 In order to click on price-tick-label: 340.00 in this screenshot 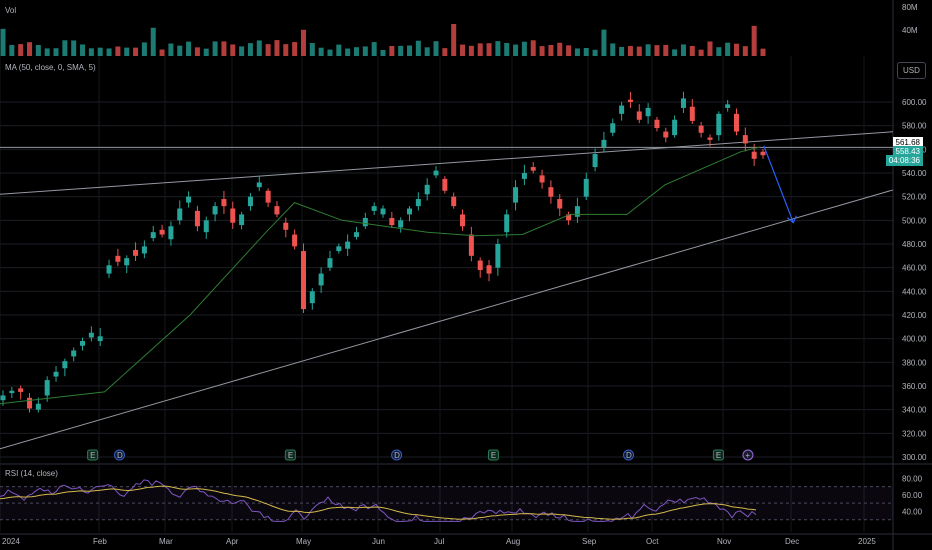, I will do `click(914, 410)`.